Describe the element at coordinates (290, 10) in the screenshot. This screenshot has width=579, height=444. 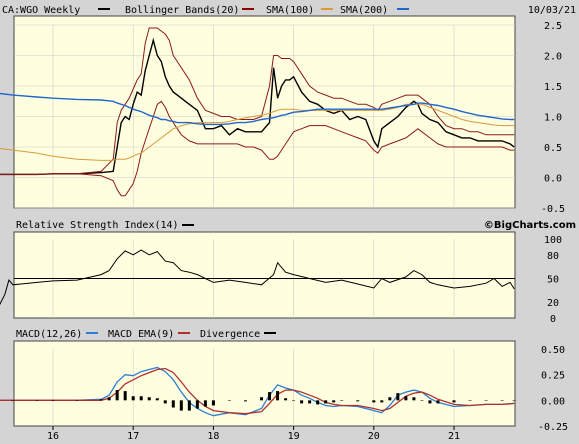
I see `sma100-legend-label: SMA(100)` at that location.